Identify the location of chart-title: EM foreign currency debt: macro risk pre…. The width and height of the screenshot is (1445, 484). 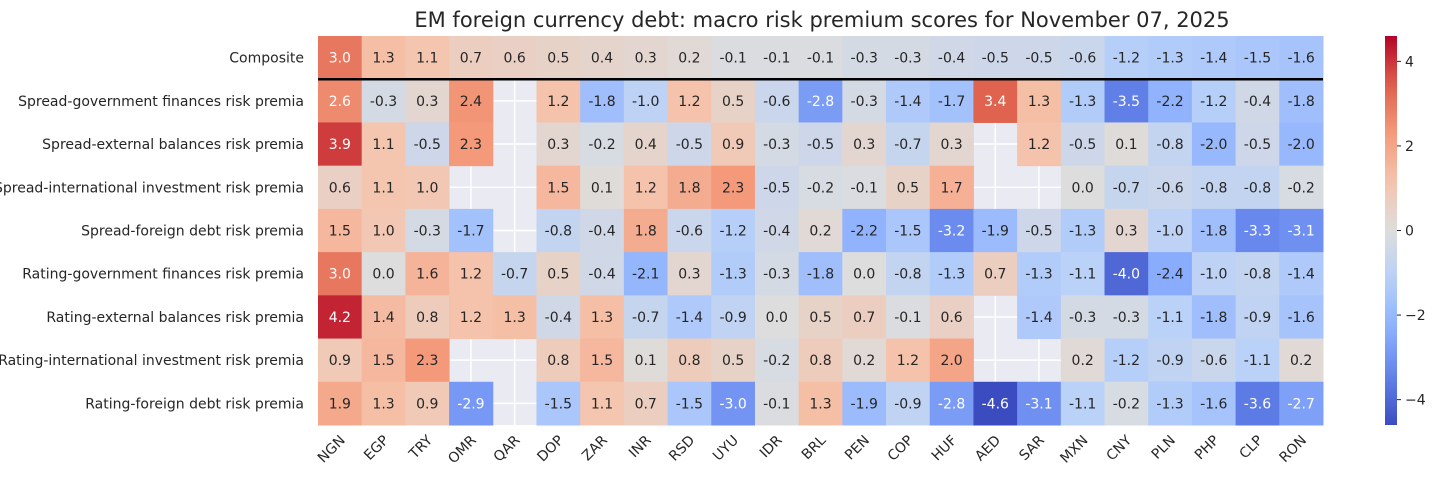
(821, 20).